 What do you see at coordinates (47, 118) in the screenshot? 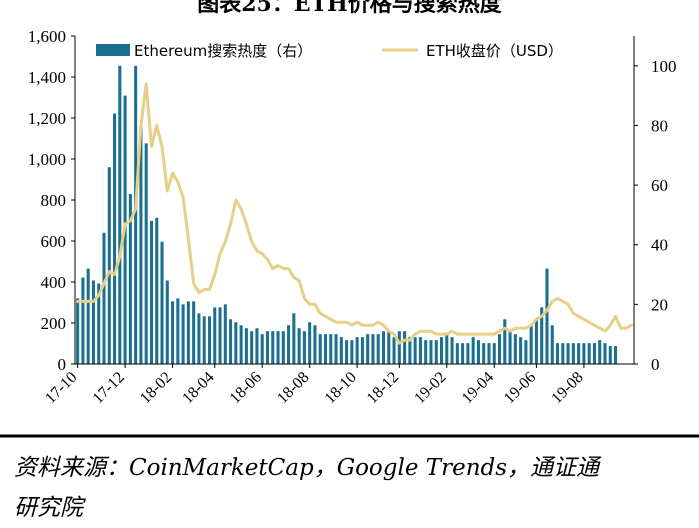
I see `y-left-tick-label: 1,200` at bounding box center [47, 118].